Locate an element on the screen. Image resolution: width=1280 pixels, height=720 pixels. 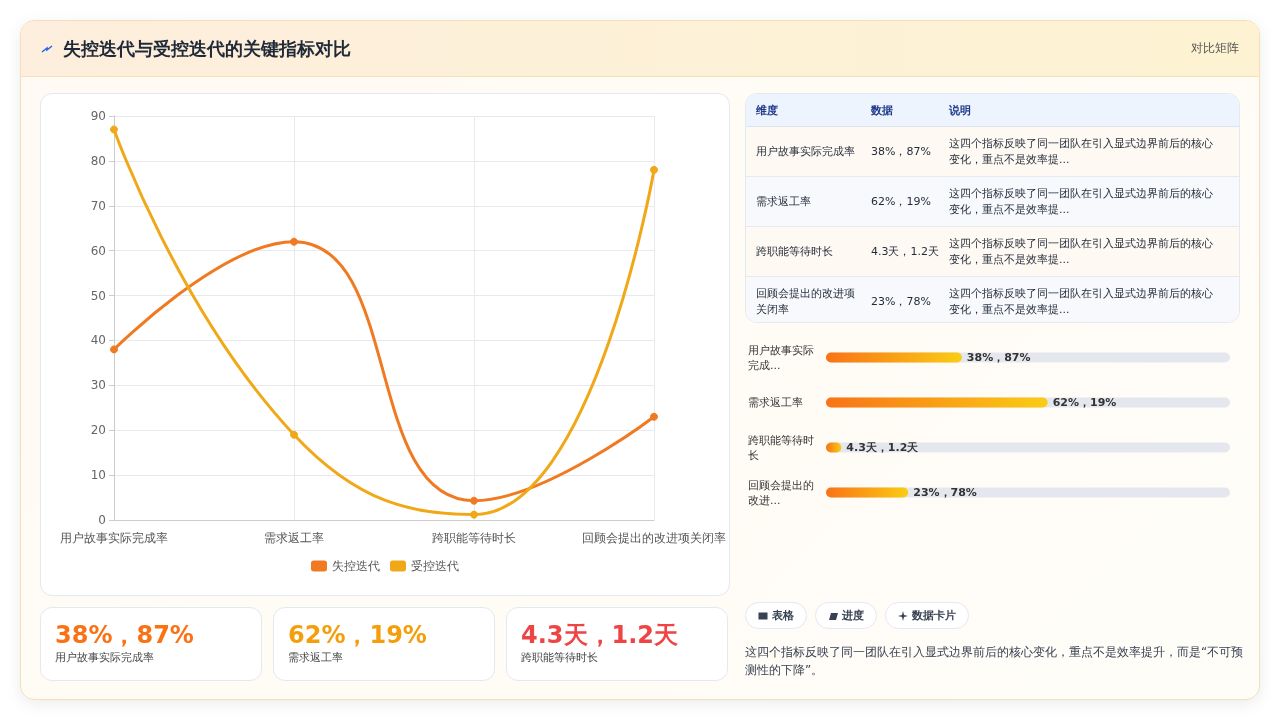
text: 回顾会提出的改进项关闭率 is located at coordinates (805, 301).